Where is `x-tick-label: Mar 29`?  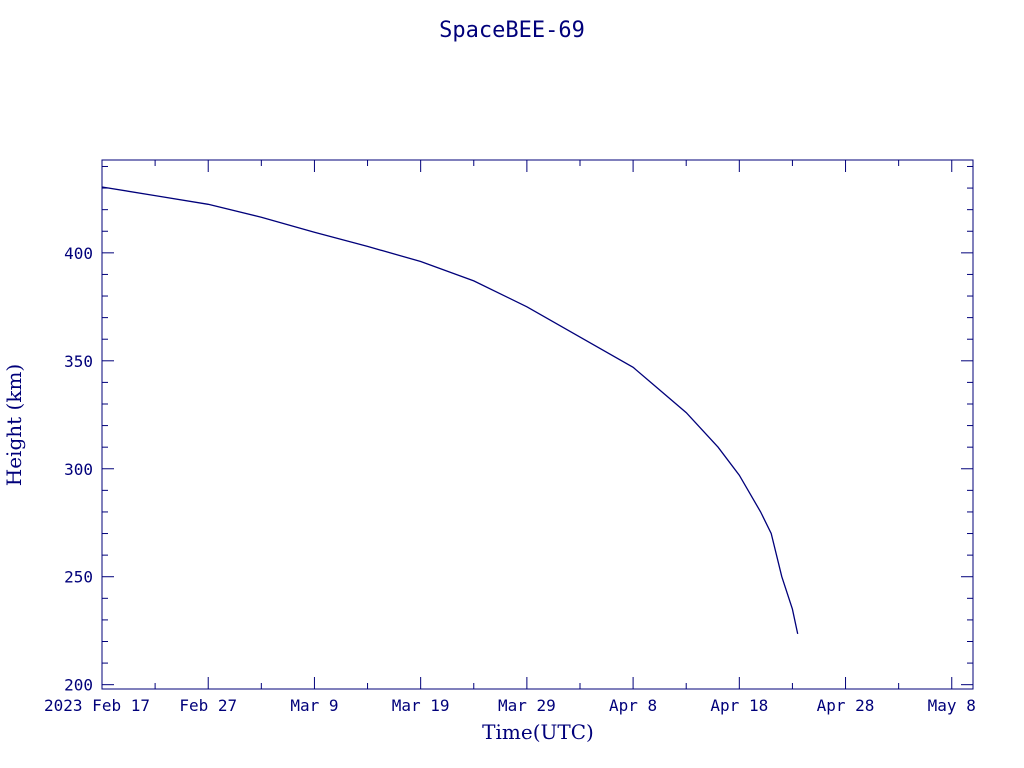 x-tick-label: Mar 29 is located at coordinates (527, 705).